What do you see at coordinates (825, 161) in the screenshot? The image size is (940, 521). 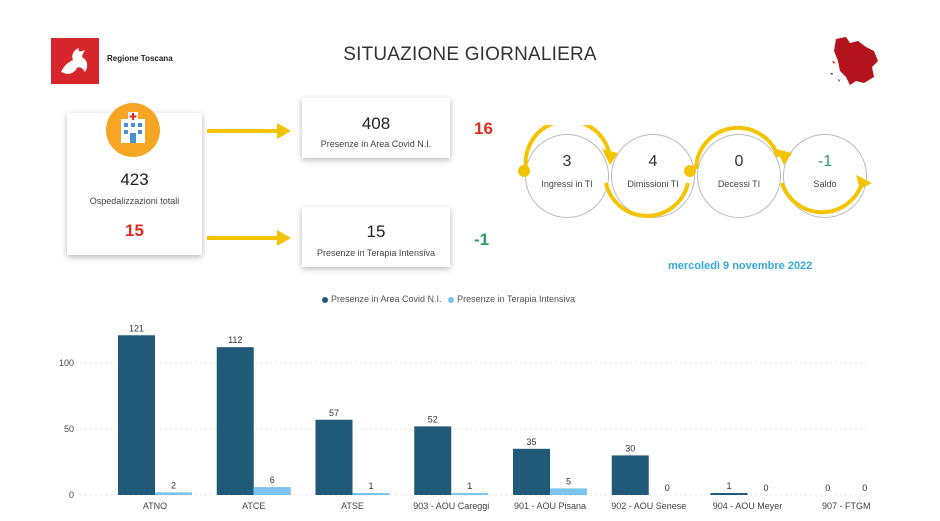 I see `balance-value: -1` at bounding box center [825, 161].